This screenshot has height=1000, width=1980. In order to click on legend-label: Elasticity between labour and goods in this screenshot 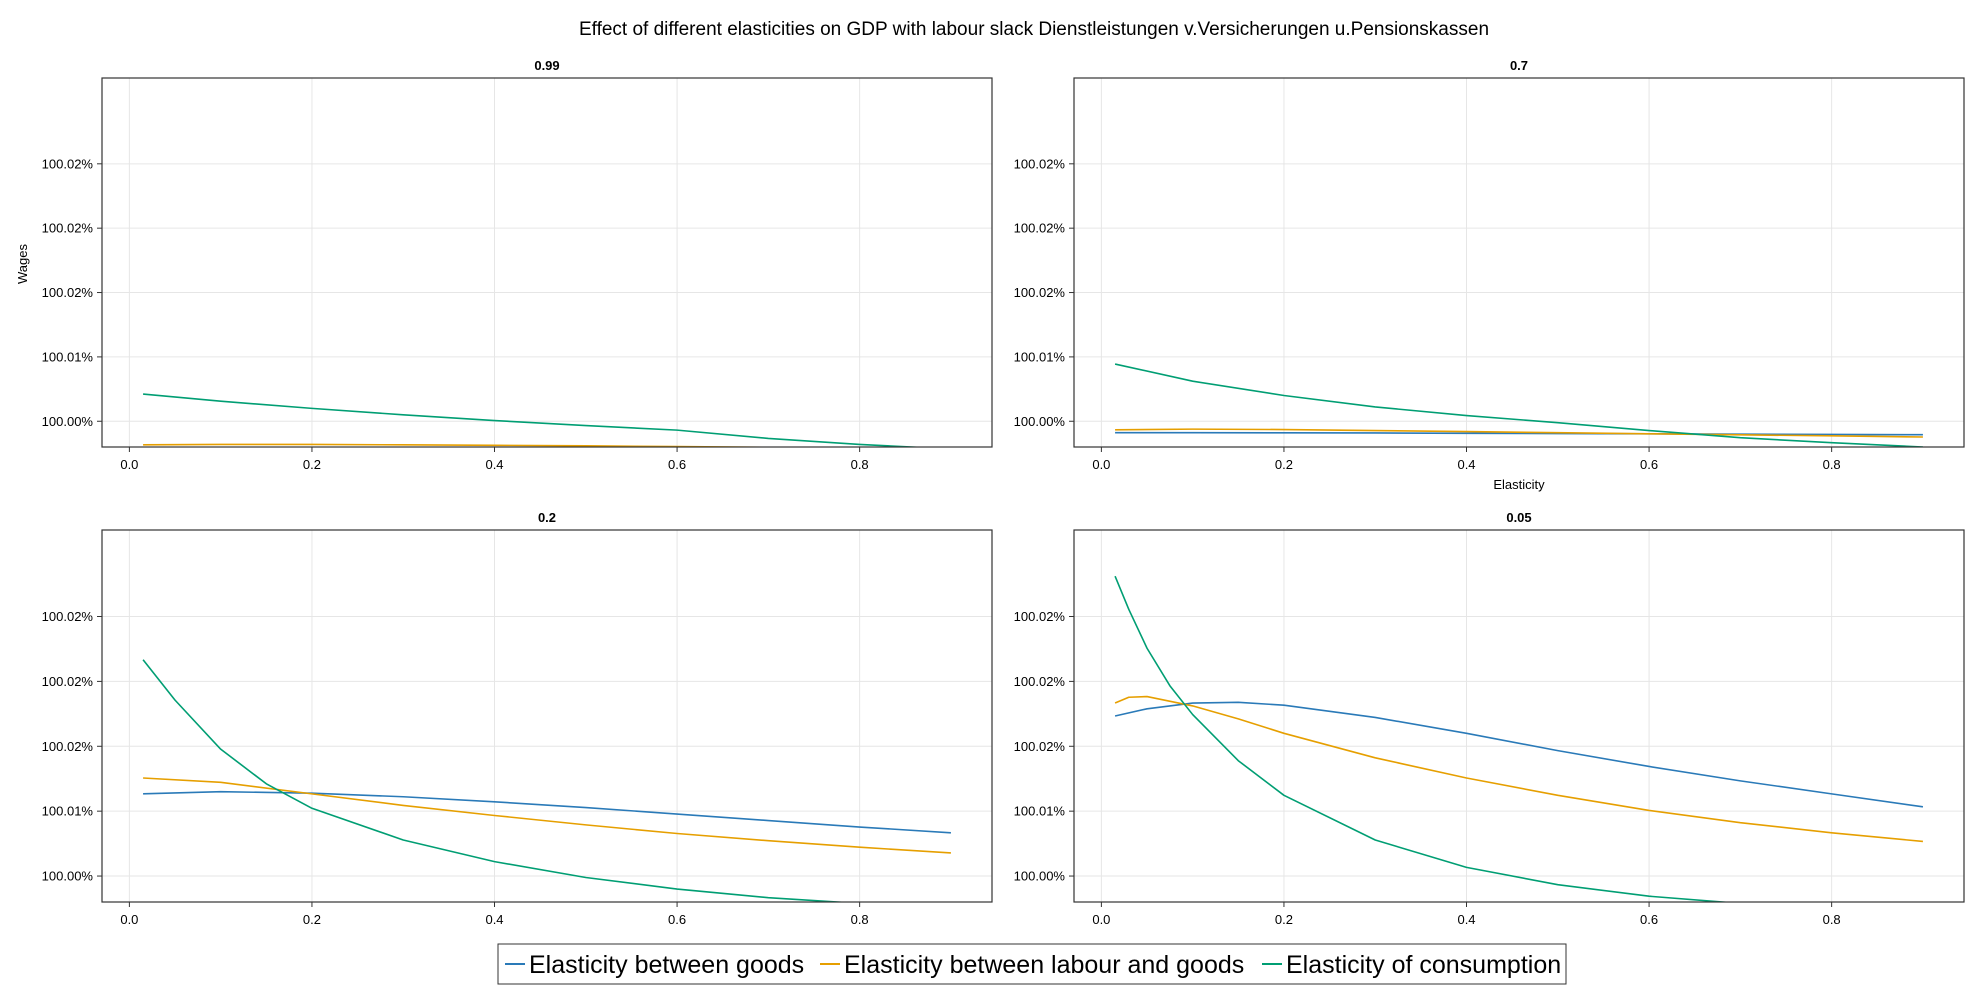, I will do `click(1044, 965)`.